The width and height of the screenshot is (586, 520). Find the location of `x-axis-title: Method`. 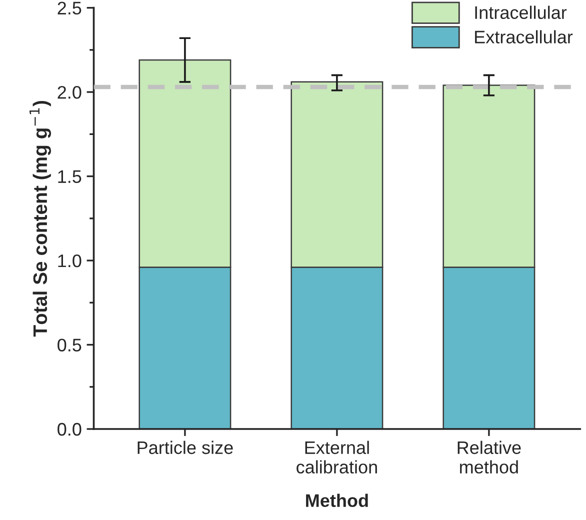

x-axis-title: Method is located at coordinates (337, 501).